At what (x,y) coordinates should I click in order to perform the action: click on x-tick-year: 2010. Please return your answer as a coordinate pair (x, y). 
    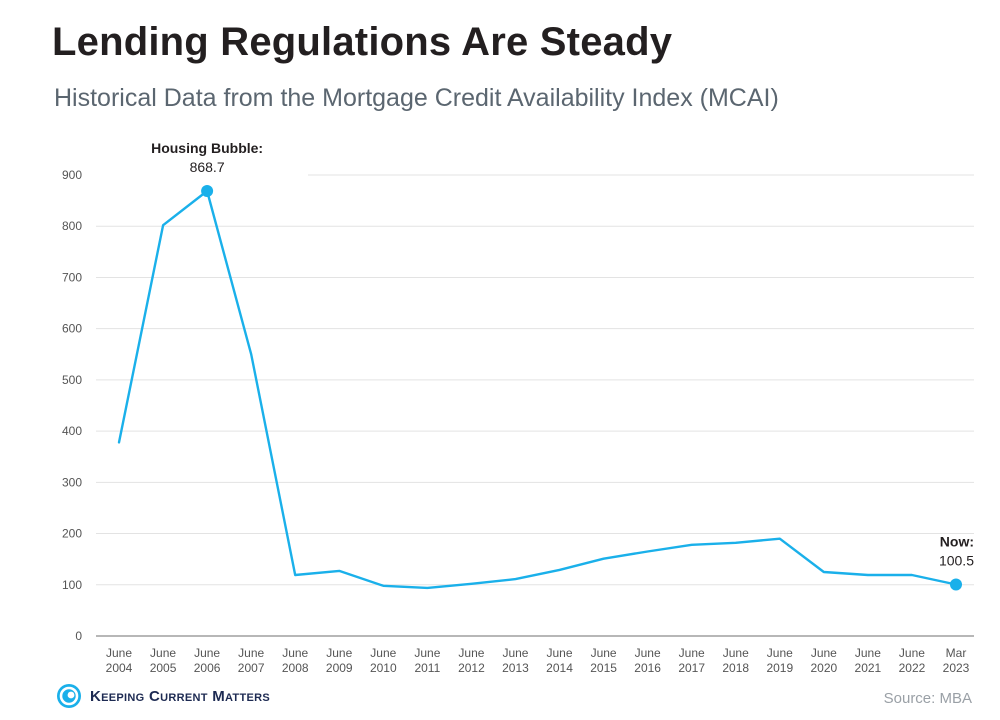
    Looking at the image, I should click on (383, 668).